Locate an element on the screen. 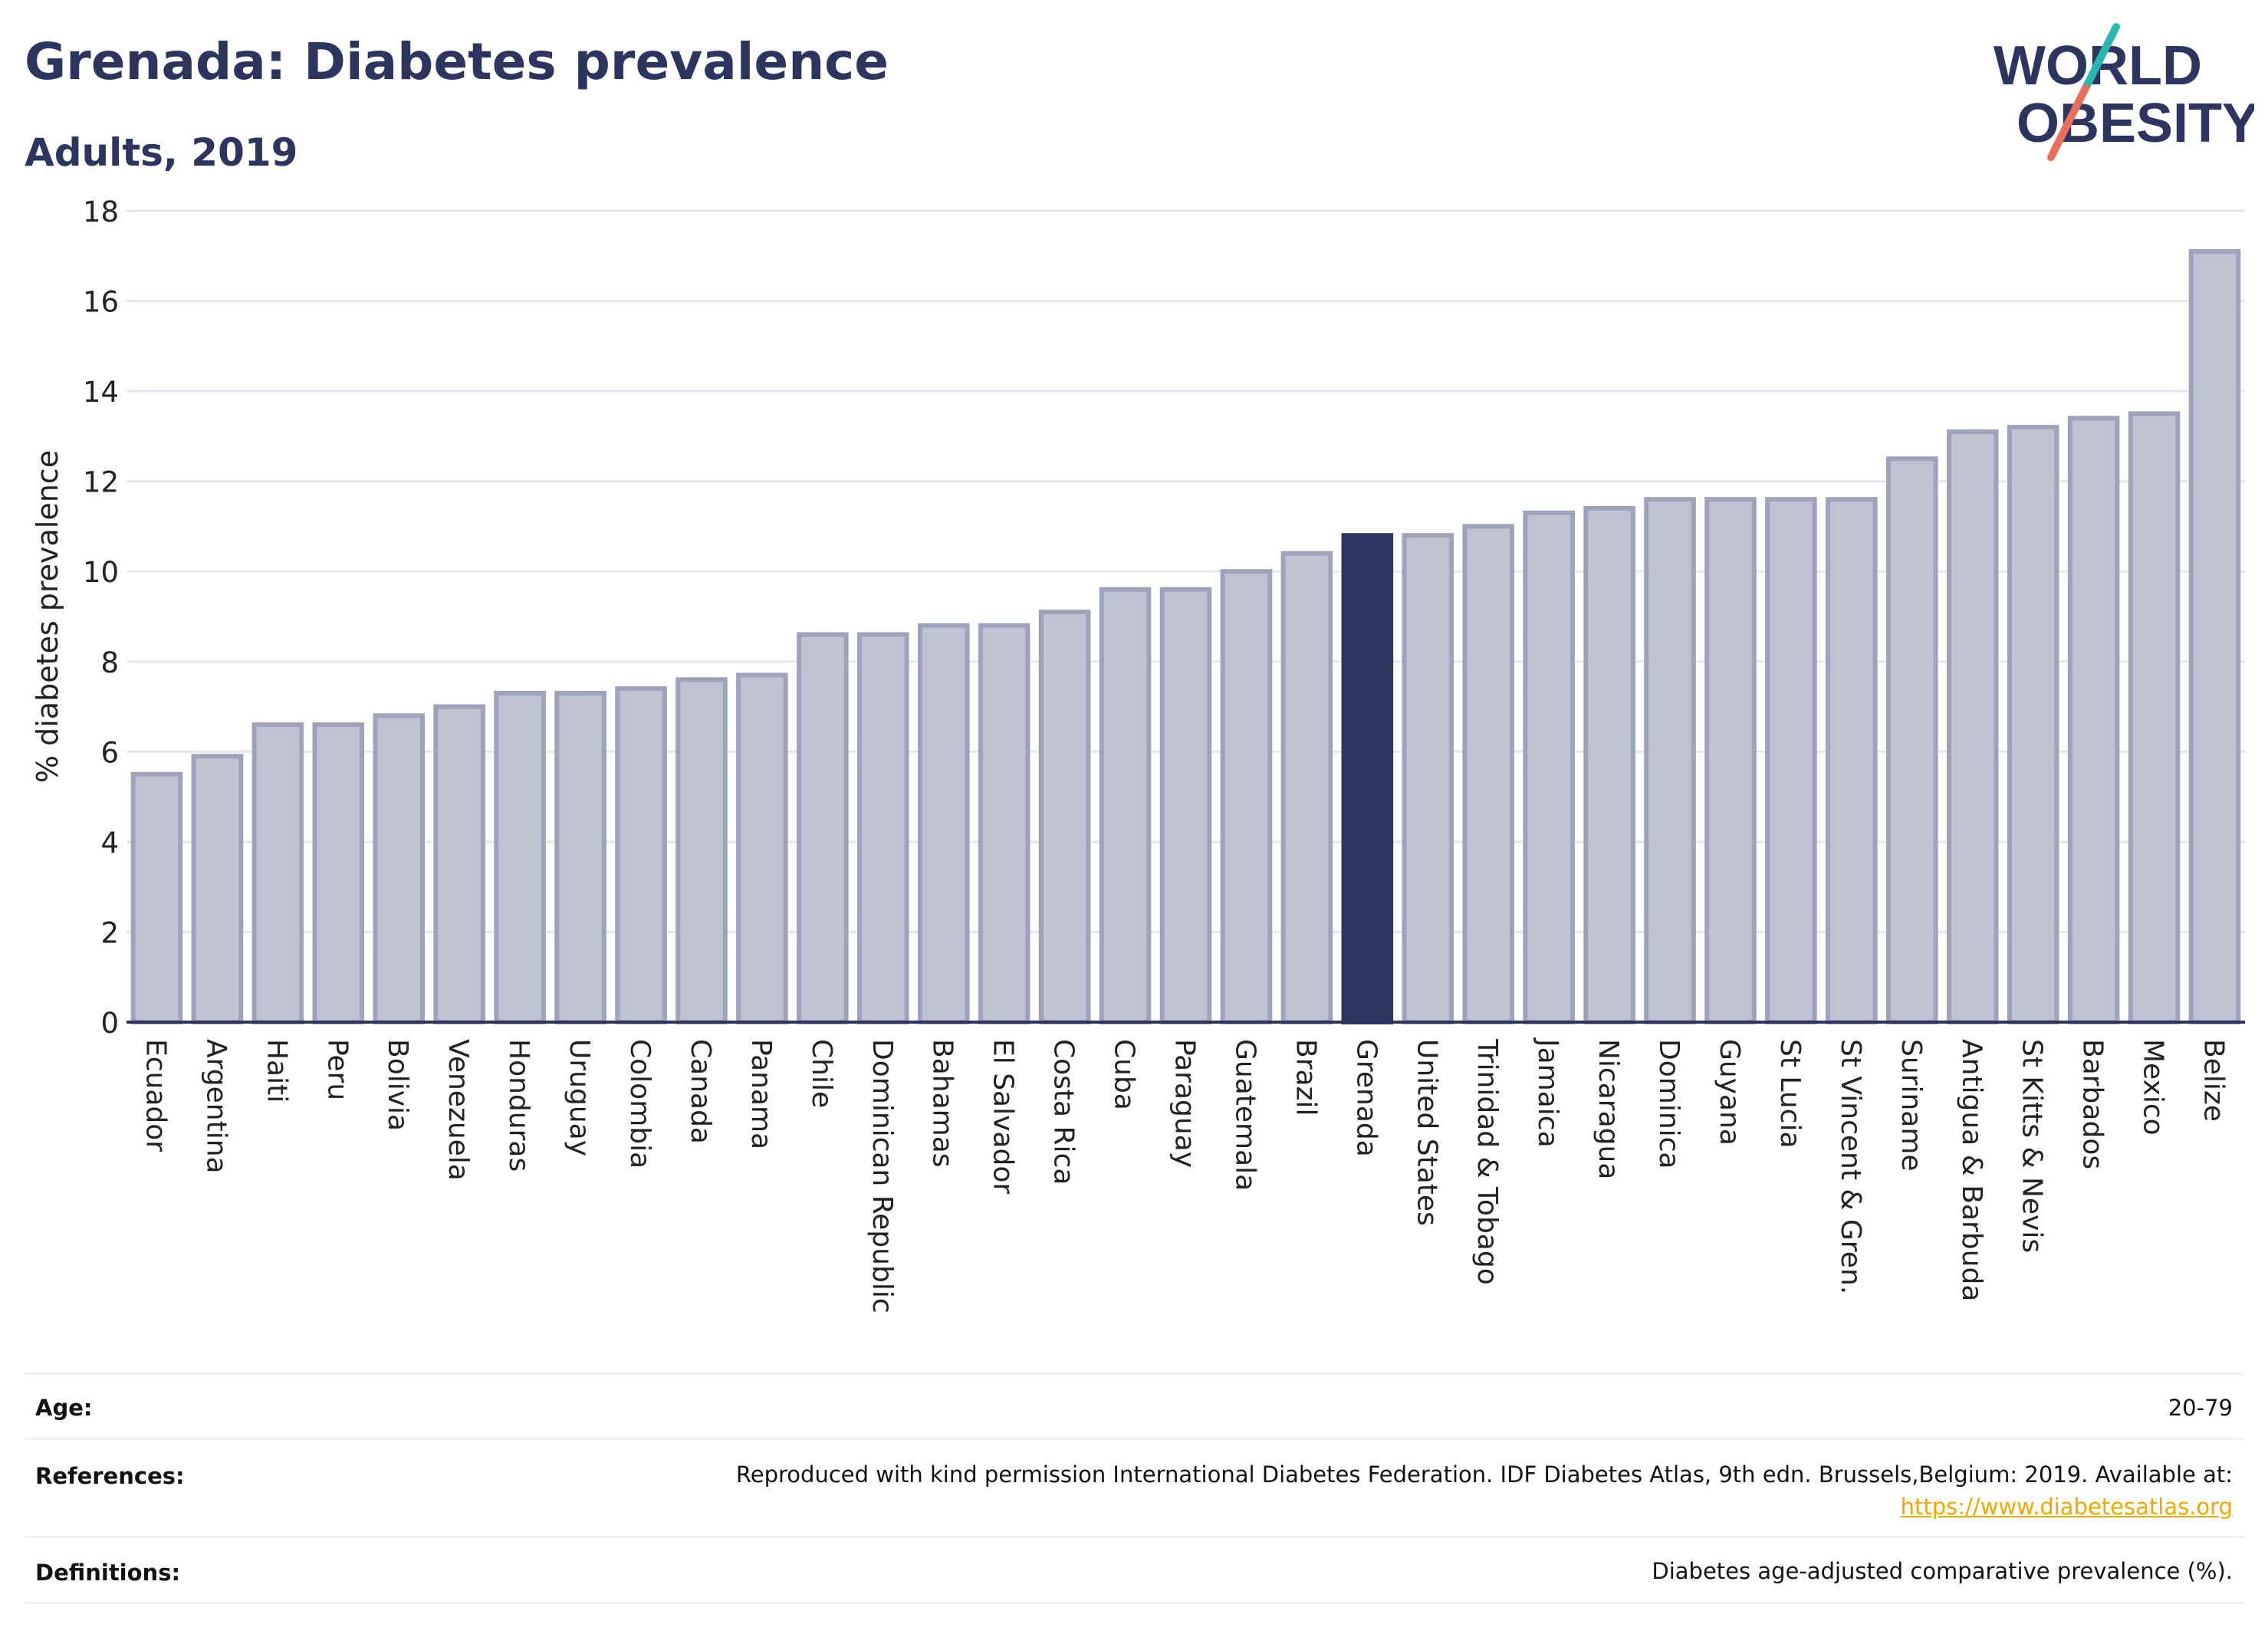  x-tick-label: United States is located at coordinates (1426, 1132).